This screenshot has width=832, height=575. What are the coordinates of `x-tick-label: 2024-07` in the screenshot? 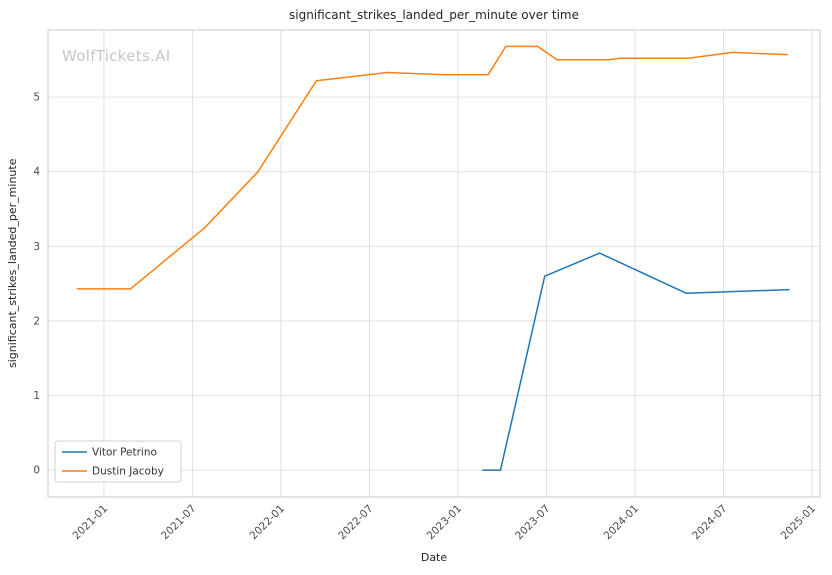 It's located at (710, 523).